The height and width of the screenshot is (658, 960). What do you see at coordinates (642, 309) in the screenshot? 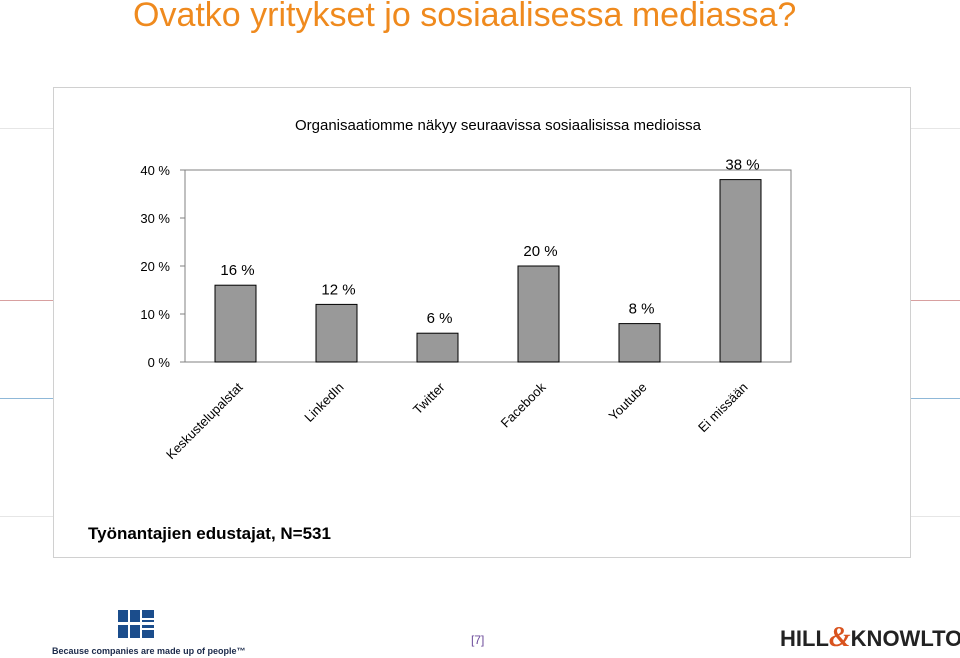
I see `data-label: 8 %` at bounding box center [642, 309].